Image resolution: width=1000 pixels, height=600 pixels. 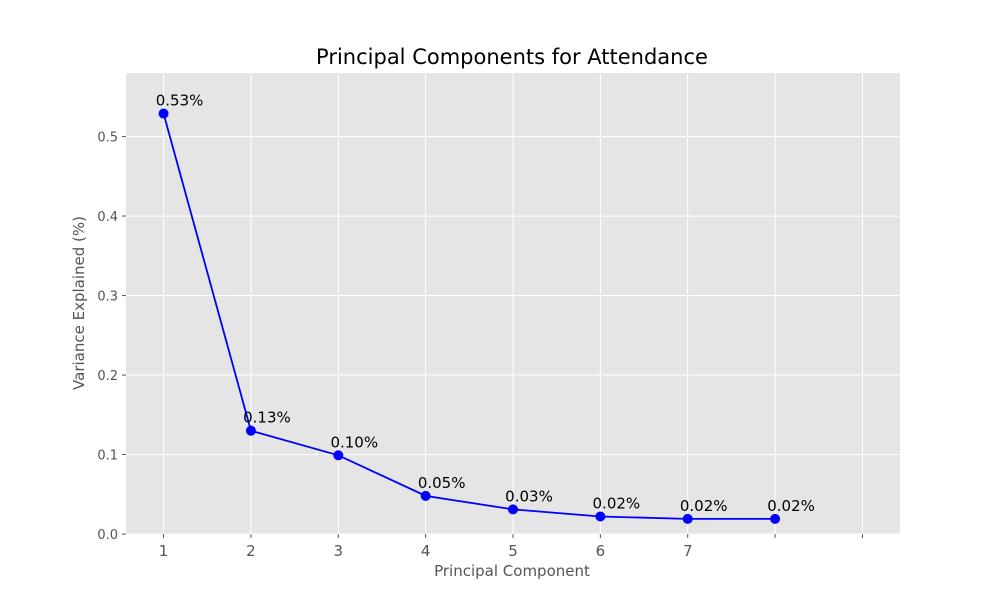 I want to click on data-label: 0.10%, so click(x=354, y=442).